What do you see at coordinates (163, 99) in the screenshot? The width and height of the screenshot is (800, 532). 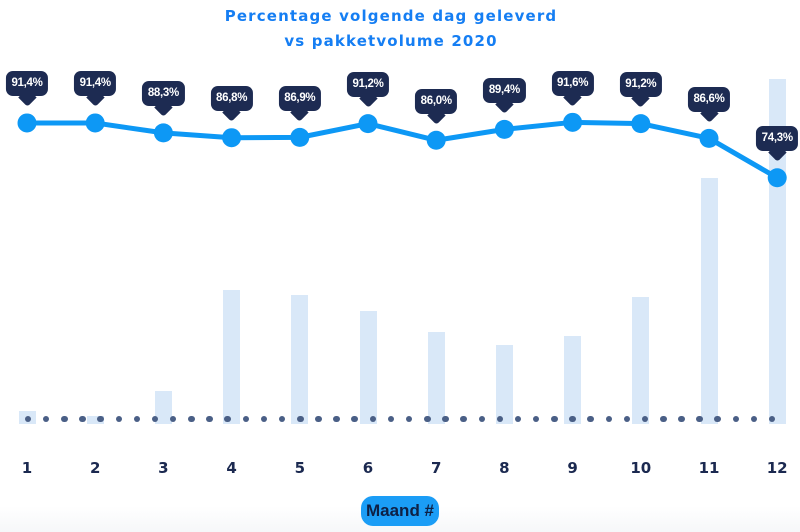 I see `point-label-3: 88,3%` at bounding box center [163, 99].